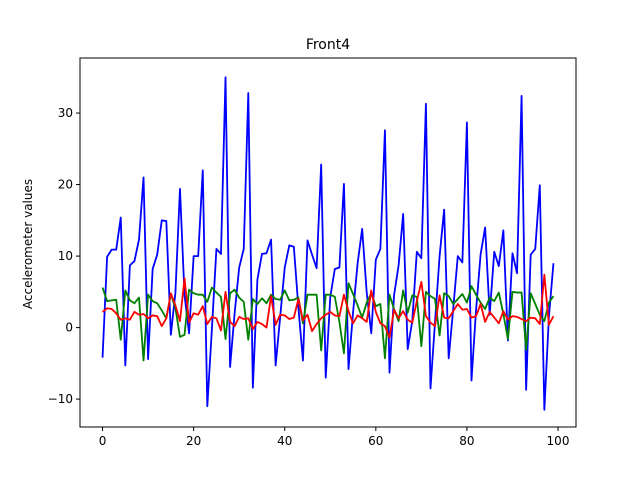 This screenshot has height=480, width=640. I want to click on x-tick-label: 60, so click(375, 441).